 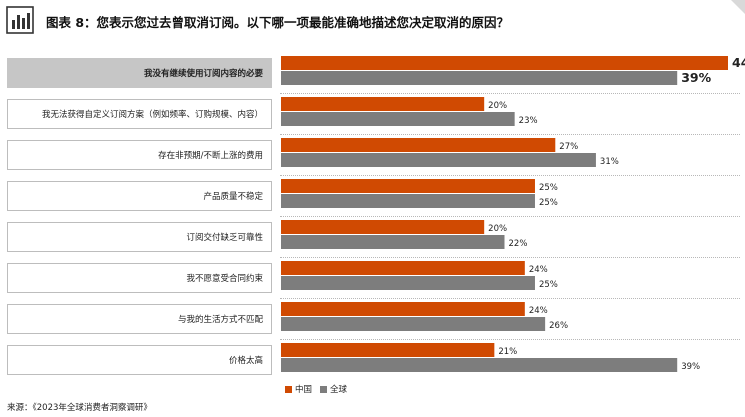 What do you see at coordinates (568, 147) in the screenshot?
I see `value-label-china: 27%` at bounding box center [568, 147].